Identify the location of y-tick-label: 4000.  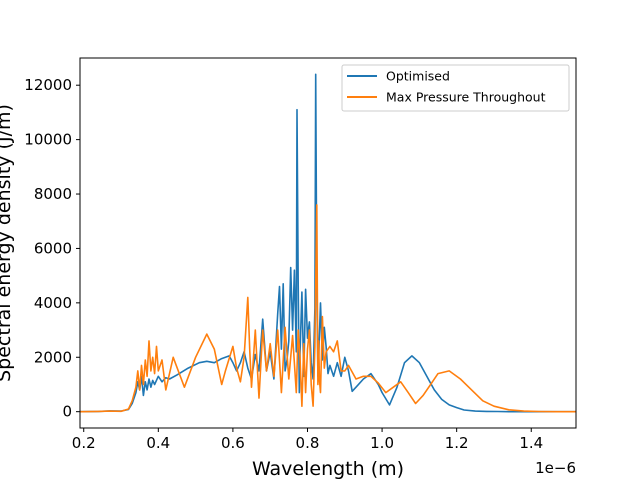
(53, 303).